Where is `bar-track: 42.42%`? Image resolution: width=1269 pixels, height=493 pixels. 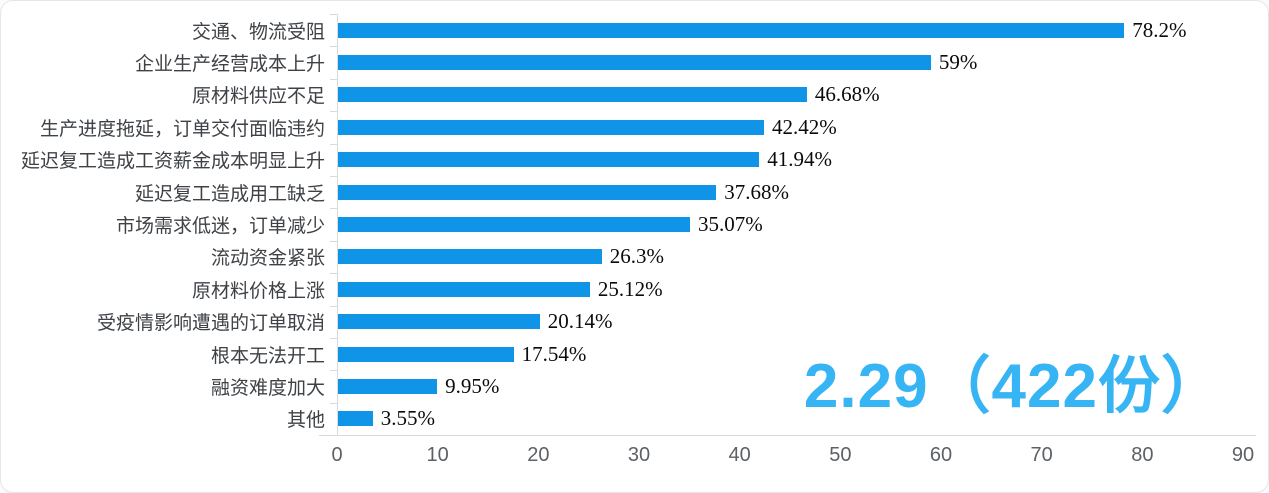 bar-track: 42.42% is located at coordinates (786, 127).